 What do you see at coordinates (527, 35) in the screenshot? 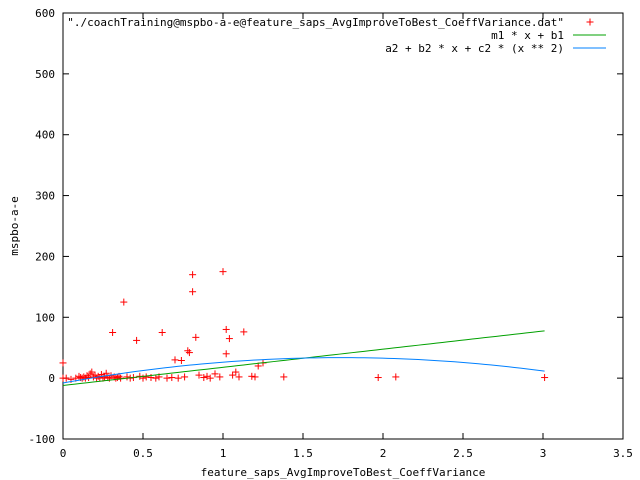
I see `legend-label: m1 * x + b1` at bounding box center [527, 35].